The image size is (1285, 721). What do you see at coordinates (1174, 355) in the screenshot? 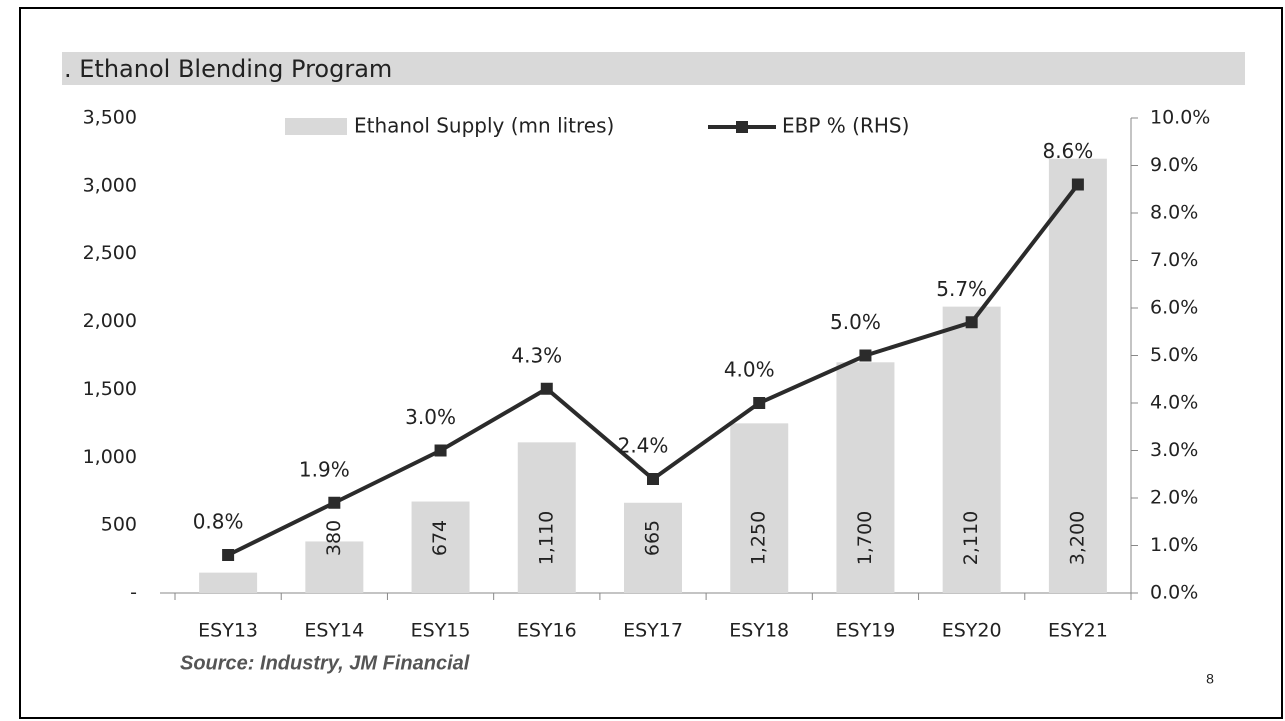
I see `y2-tick-label: 5.0%` at bounding box center [1174, 355].